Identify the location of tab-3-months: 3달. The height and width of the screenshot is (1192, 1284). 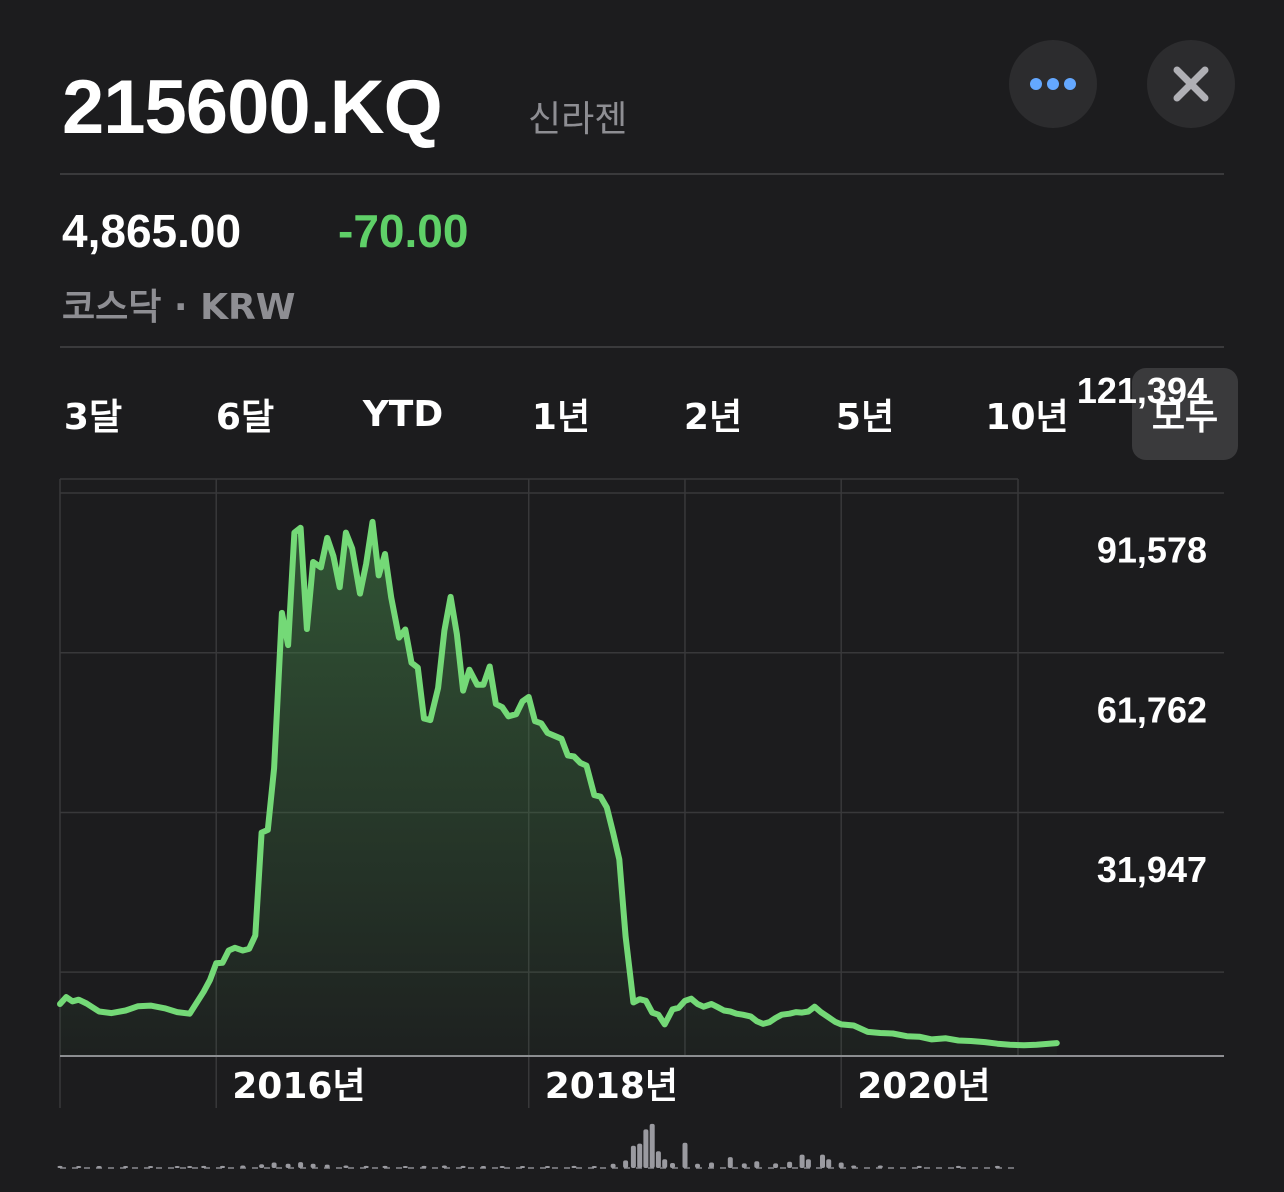
(93, 417).